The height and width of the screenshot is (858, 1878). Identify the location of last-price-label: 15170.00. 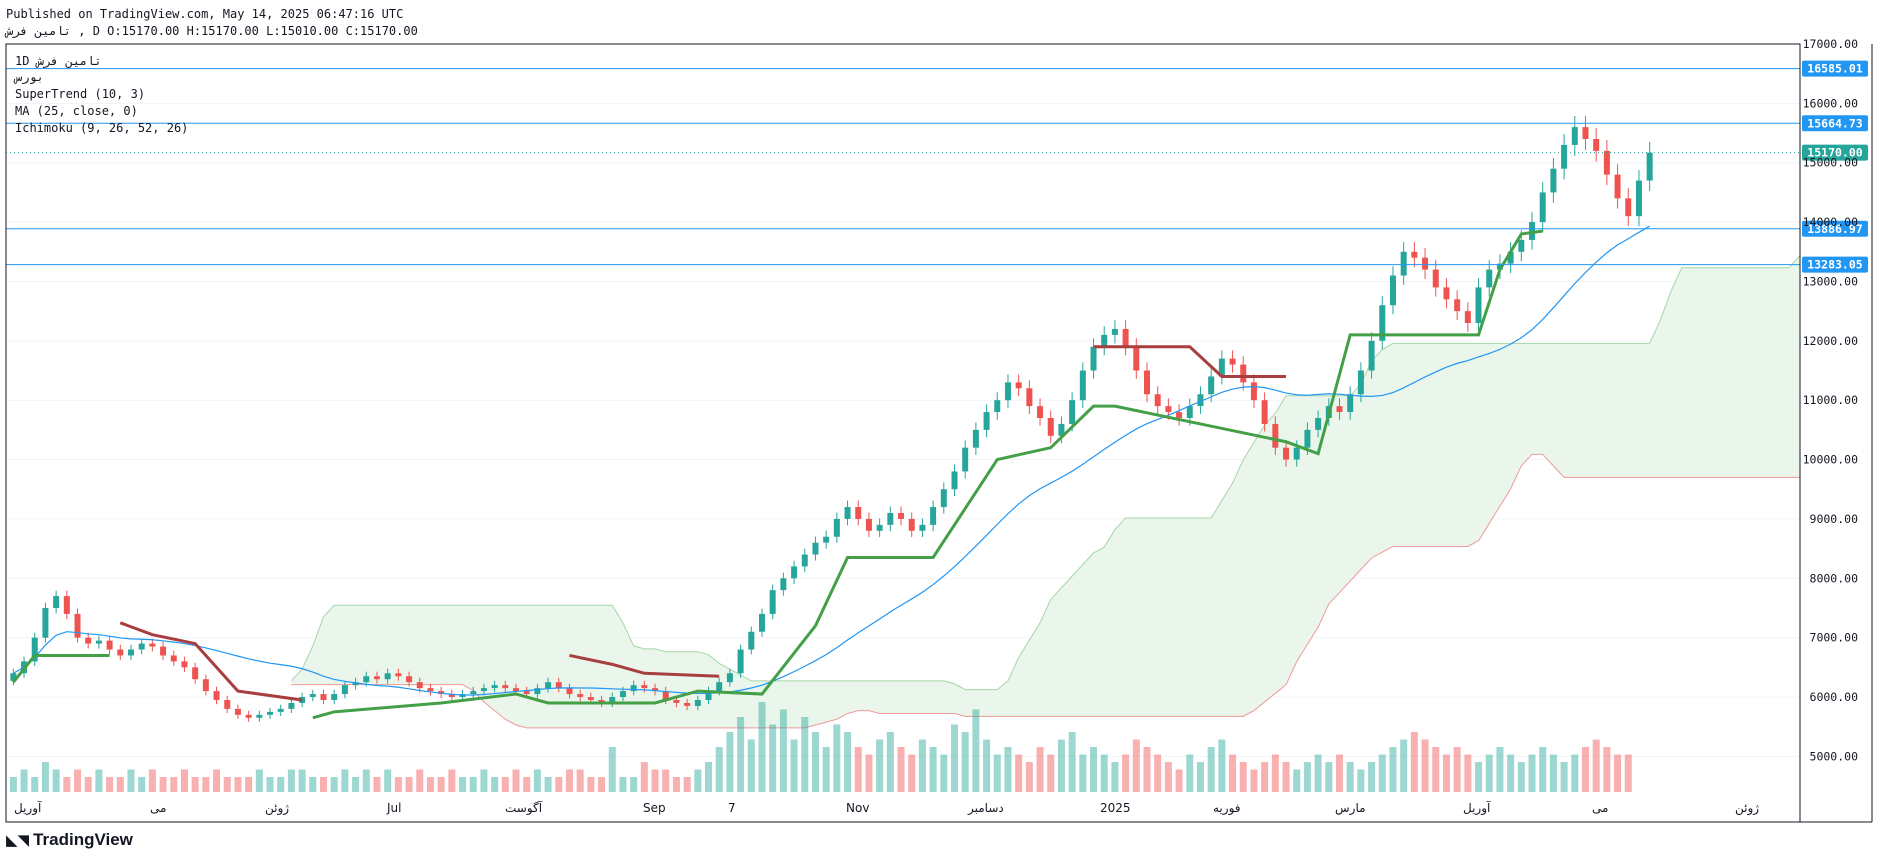
(1834, 153).